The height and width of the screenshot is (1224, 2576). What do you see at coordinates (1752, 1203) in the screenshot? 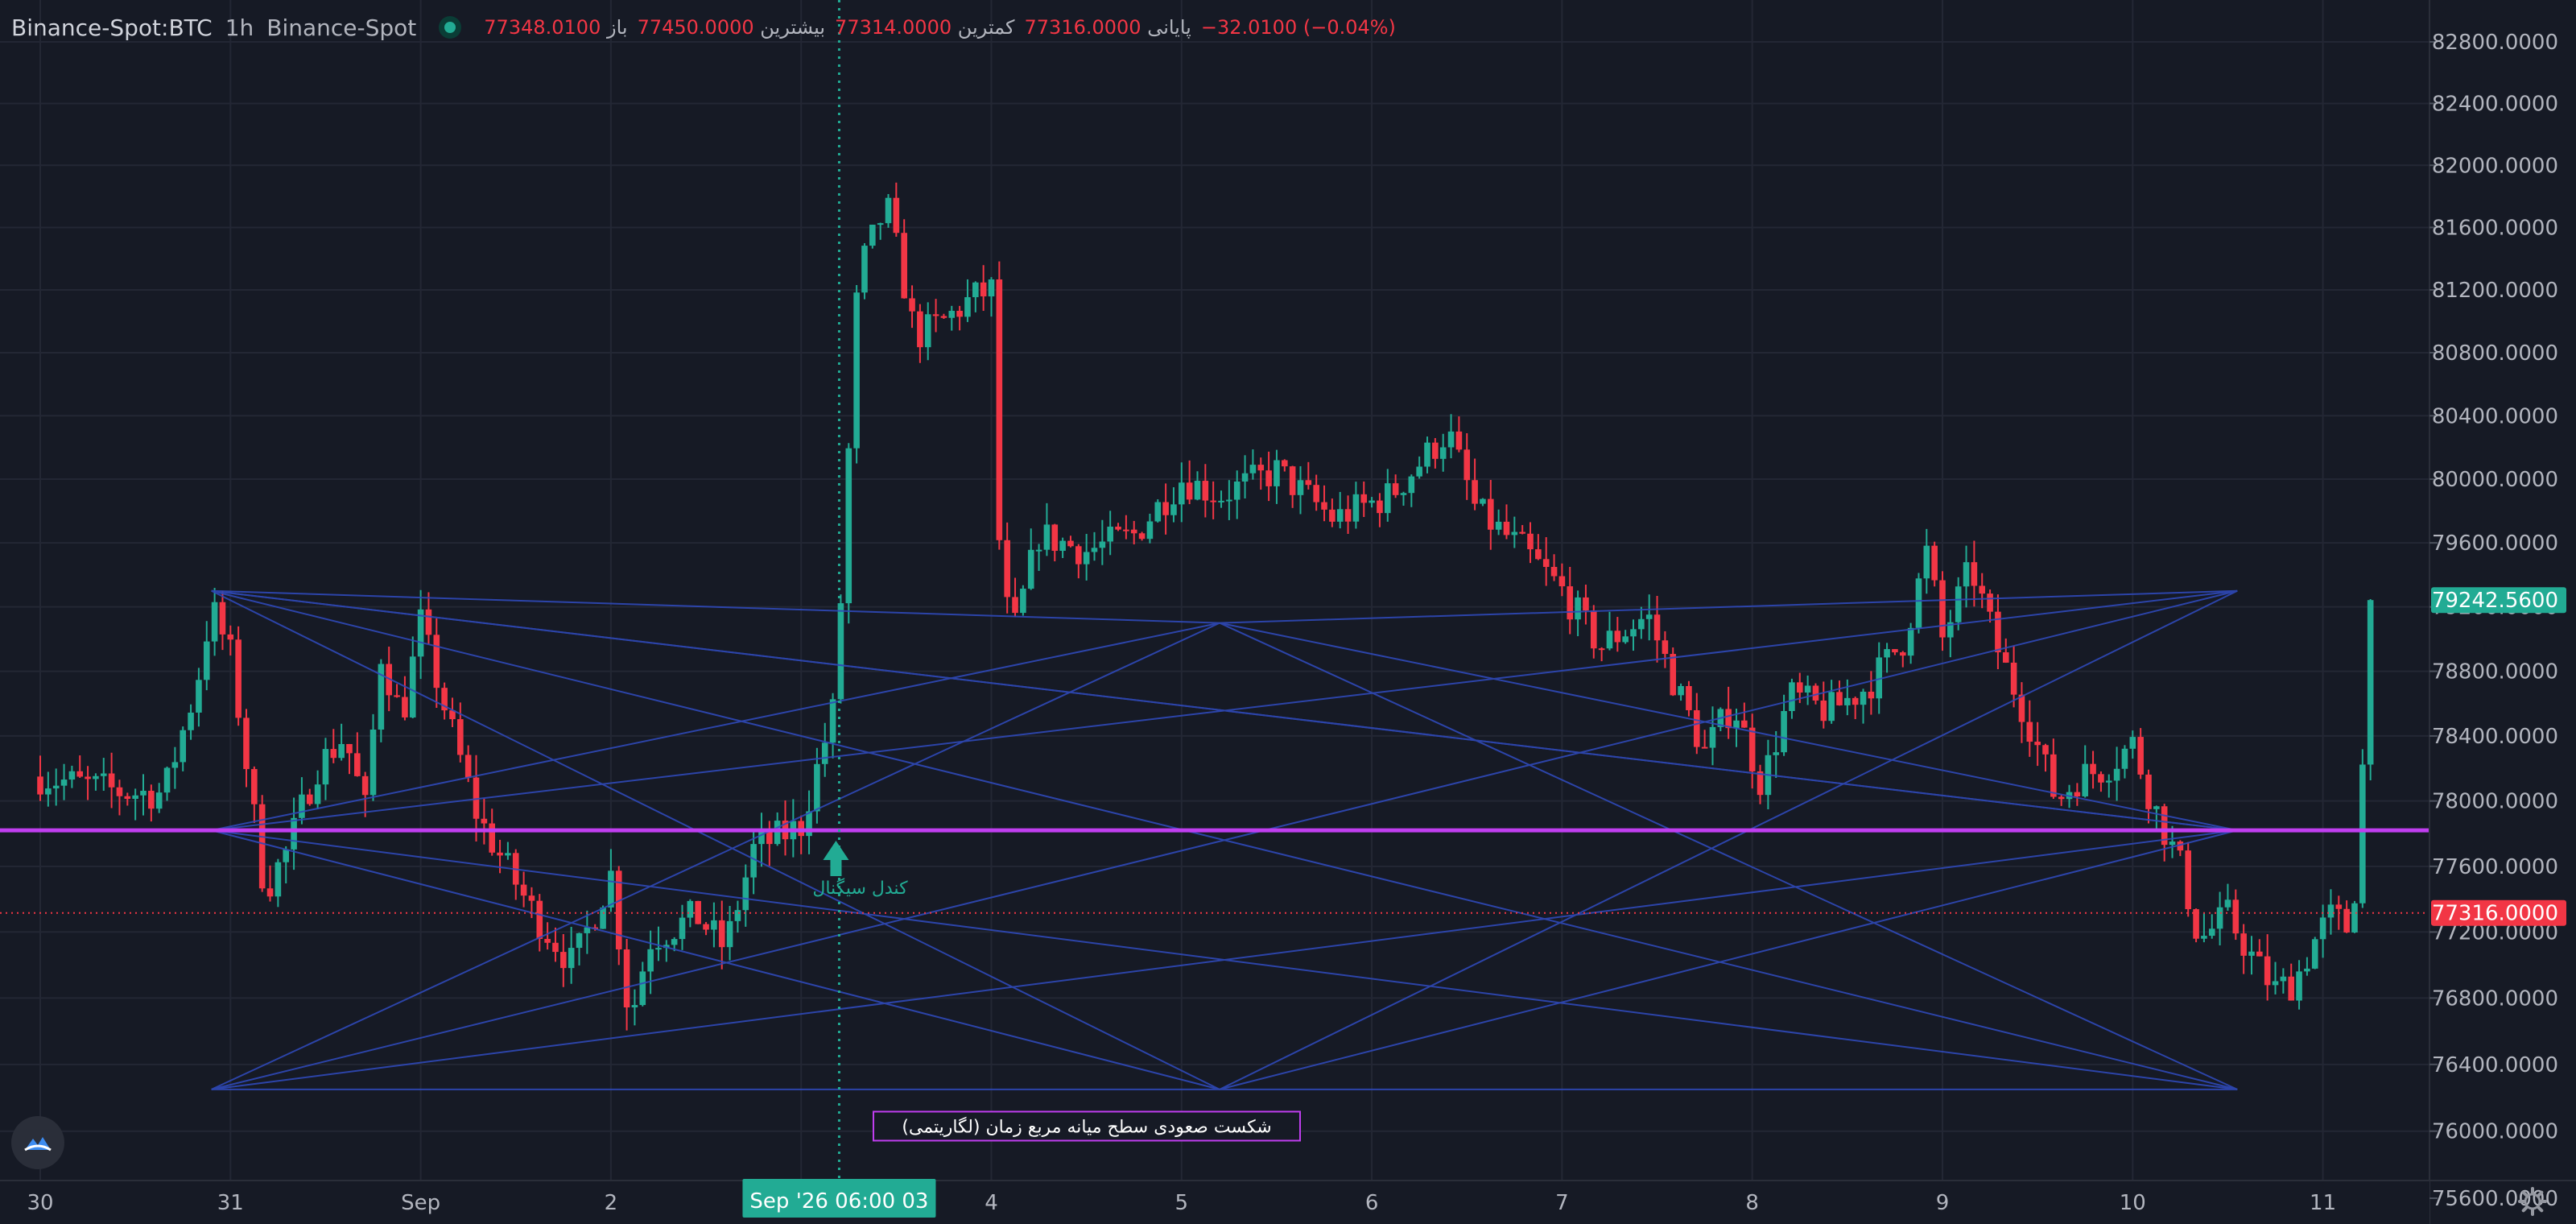
I see `time-tick-label: 8` at bounding box center [1752, 1203].